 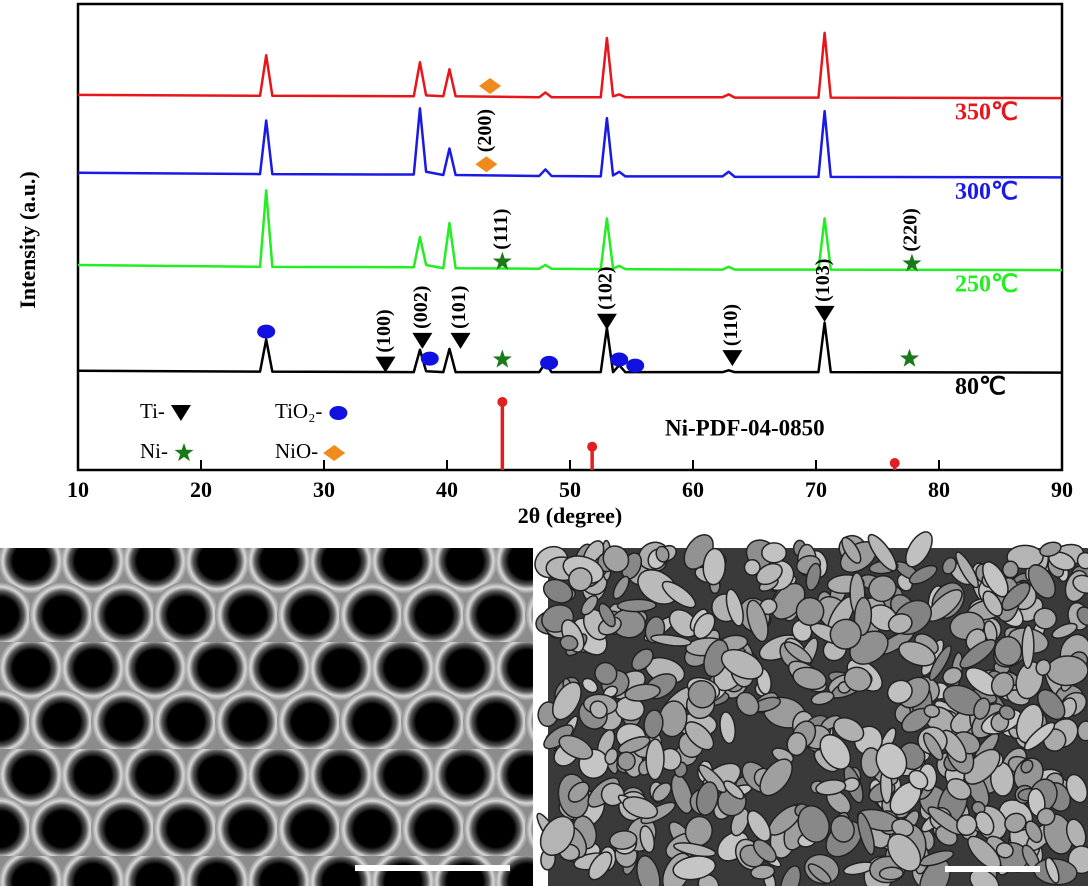 What do you see at coordinates (570, 515) in the screenshot?
I see `x-axis-label: 2θ (degree)` at bounding box center [570, 515].